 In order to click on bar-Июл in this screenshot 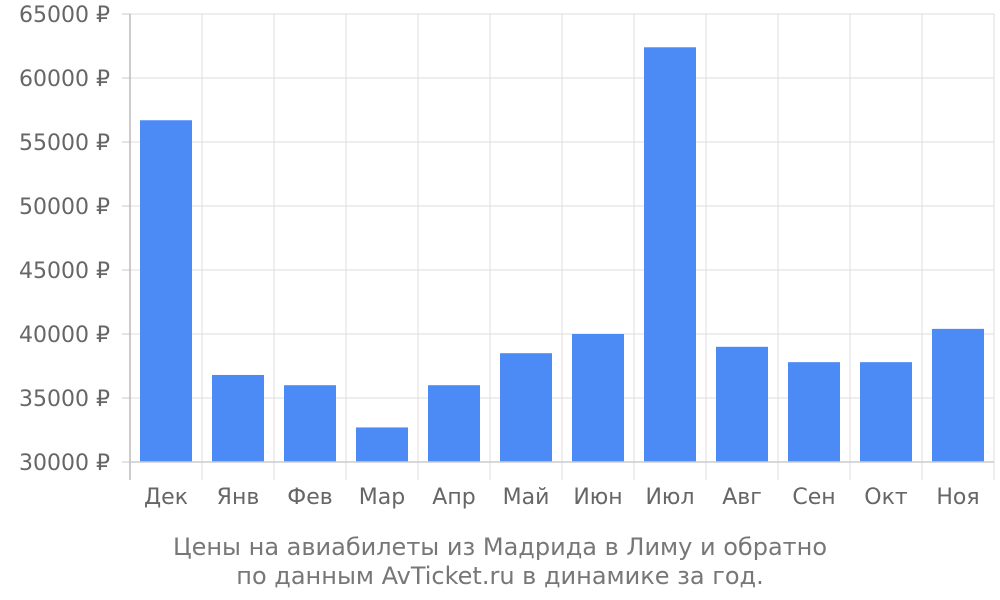, I will do `click(670, 254)`.